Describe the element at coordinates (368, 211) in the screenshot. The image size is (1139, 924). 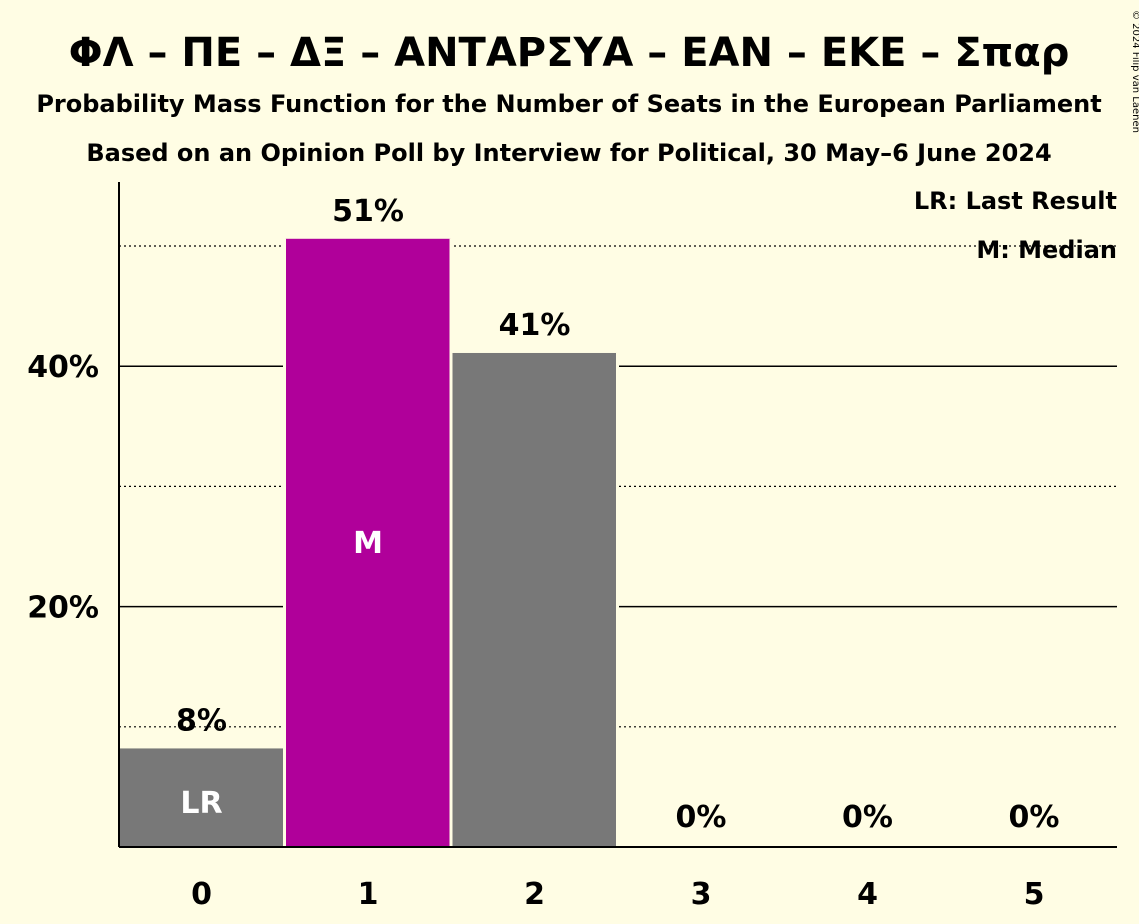
I see `data-label: 51%` at that location.